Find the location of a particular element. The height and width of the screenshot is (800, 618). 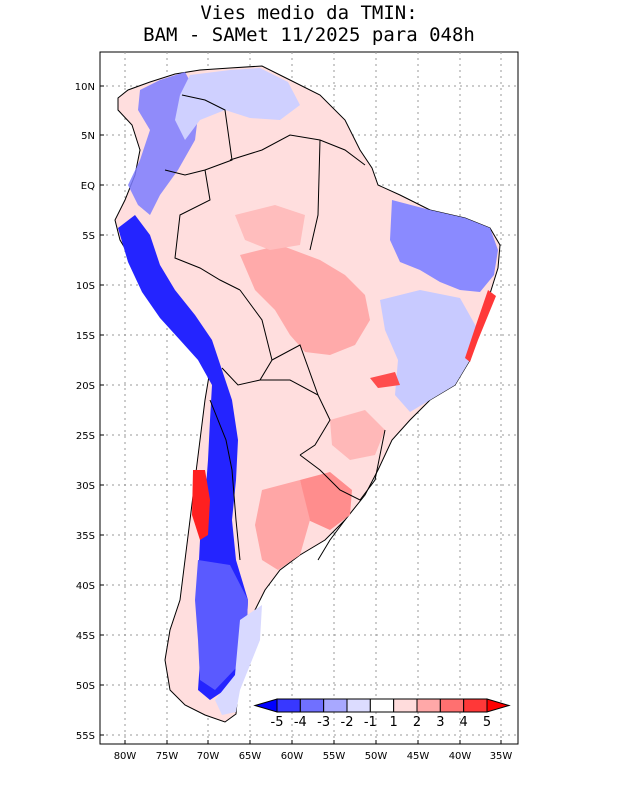

warm-bias-argentina is located at coordinates (282, 525).